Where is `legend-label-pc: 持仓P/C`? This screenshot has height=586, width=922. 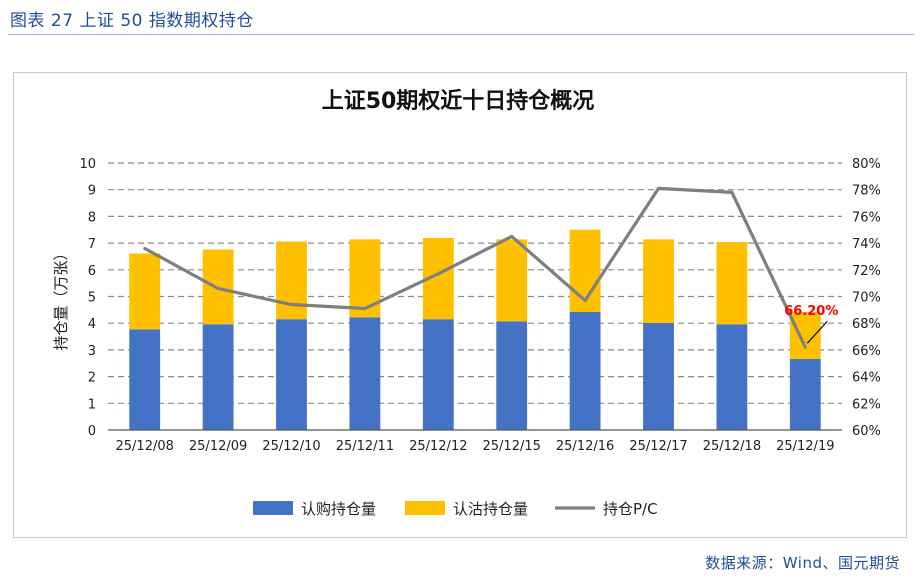
legend-label-pc: 持仓P/C is located at coordinates (630, 509).